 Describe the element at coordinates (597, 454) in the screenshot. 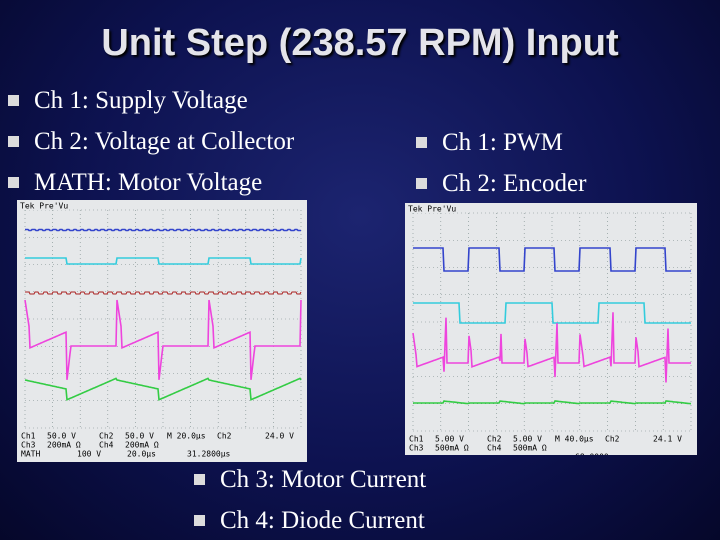

I see `readout: 68.0000µs` at that location.